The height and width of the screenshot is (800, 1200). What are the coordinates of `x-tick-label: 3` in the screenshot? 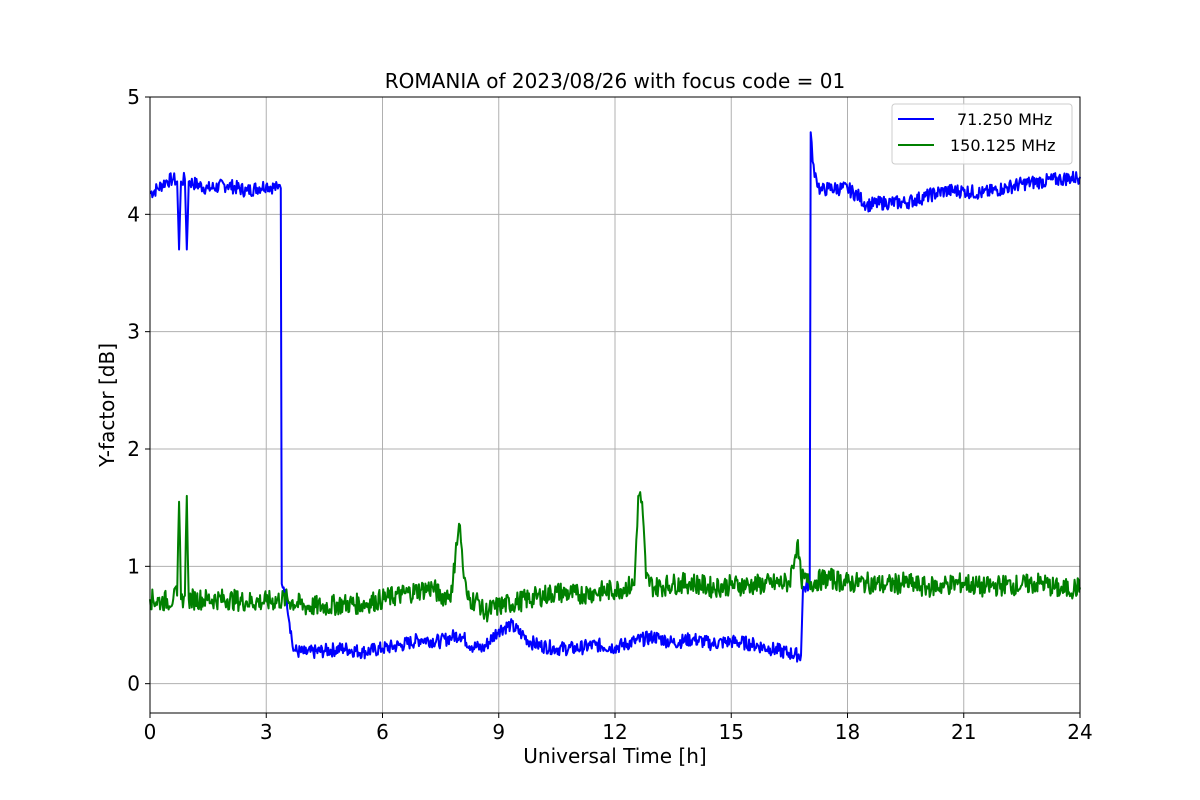 It's located at (266, 732).